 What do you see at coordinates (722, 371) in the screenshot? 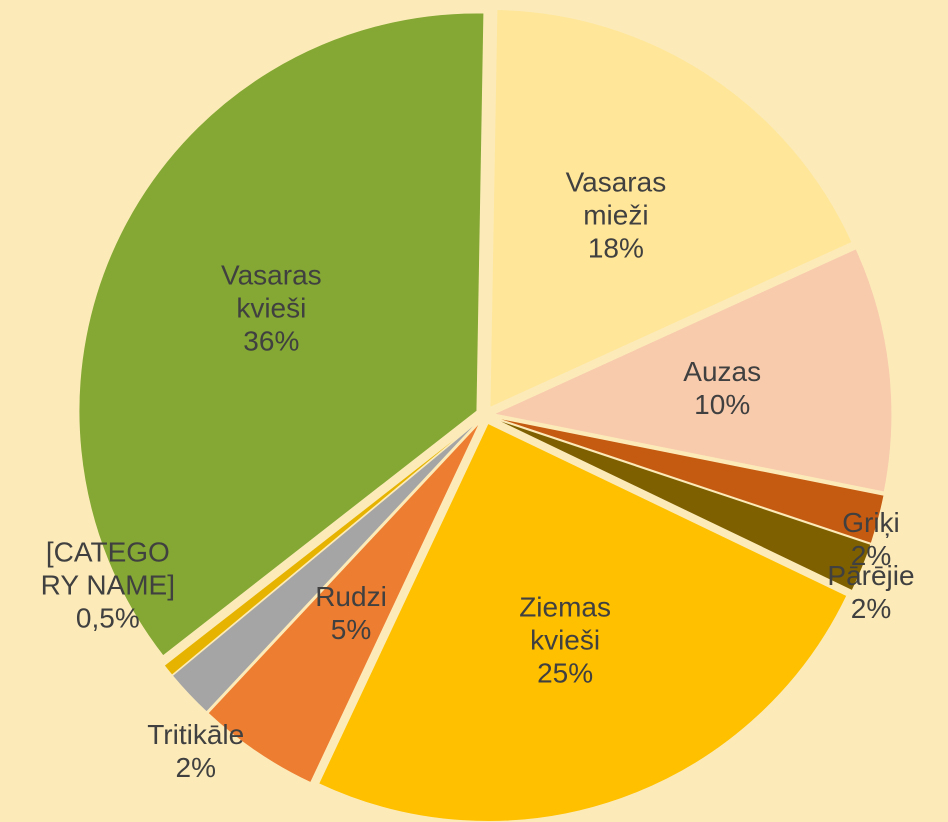
I see `category-label: Auzas` at bounding box center [722, 371].